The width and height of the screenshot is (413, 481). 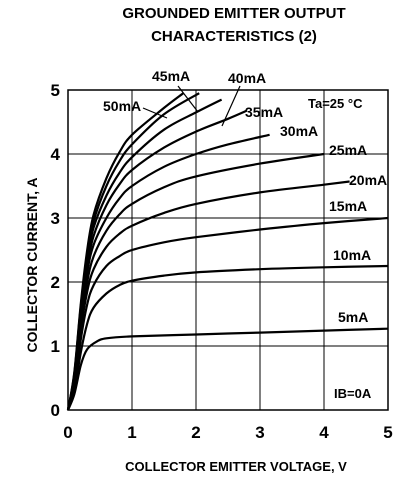 What do you see at coordinates (264, 112) in the screenshot?
I see `curve-label-35mA: 35mA` at bounding box center [264, 112].